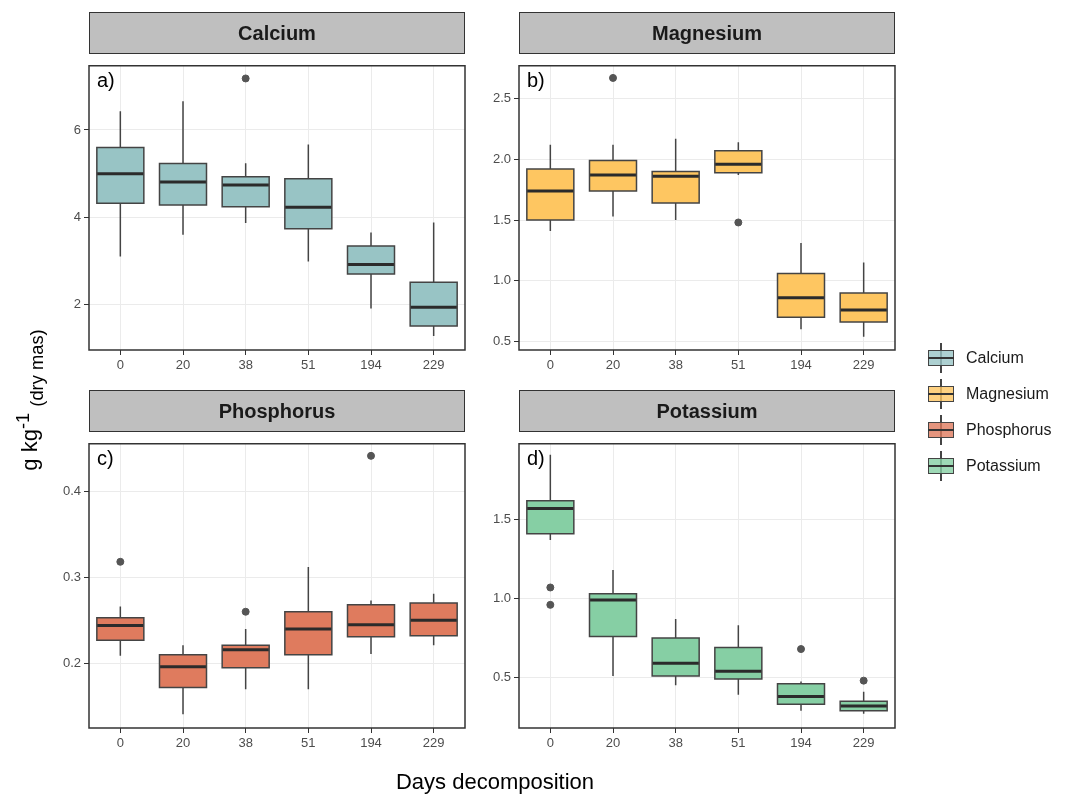 This screenshot has height=798, width=1078. Describe the element at coordinates (277, 33) in the screenshot. I see `chart-title: Calcium` at that location.